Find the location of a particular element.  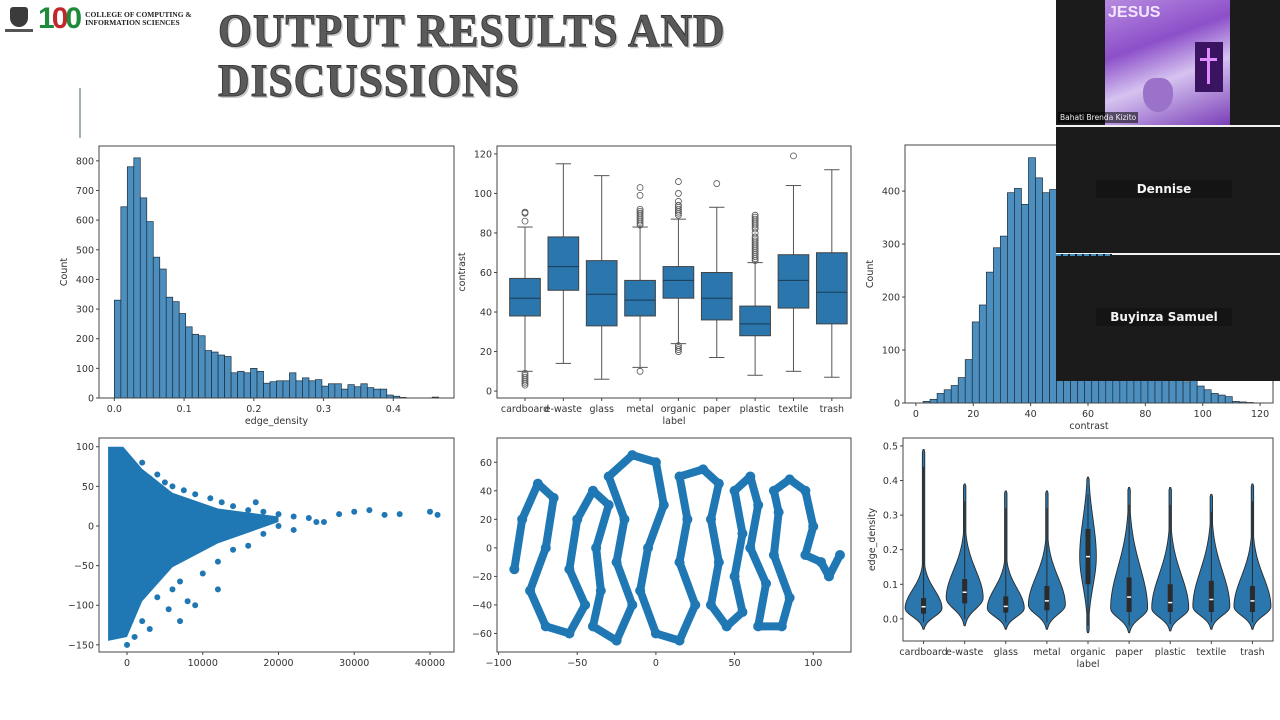

participant-tile: Dennise is located at coordinates (1168, 190).